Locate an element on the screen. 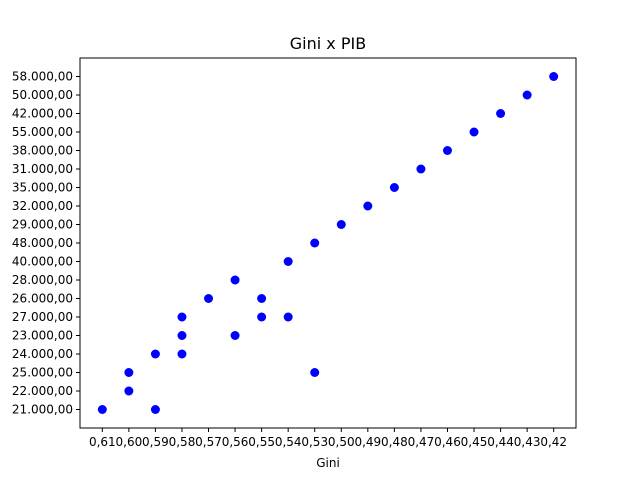 The height and width of the screenshot is (484, 640). y-tick-label: 25.000,00 is located at coordinates (42, 373).